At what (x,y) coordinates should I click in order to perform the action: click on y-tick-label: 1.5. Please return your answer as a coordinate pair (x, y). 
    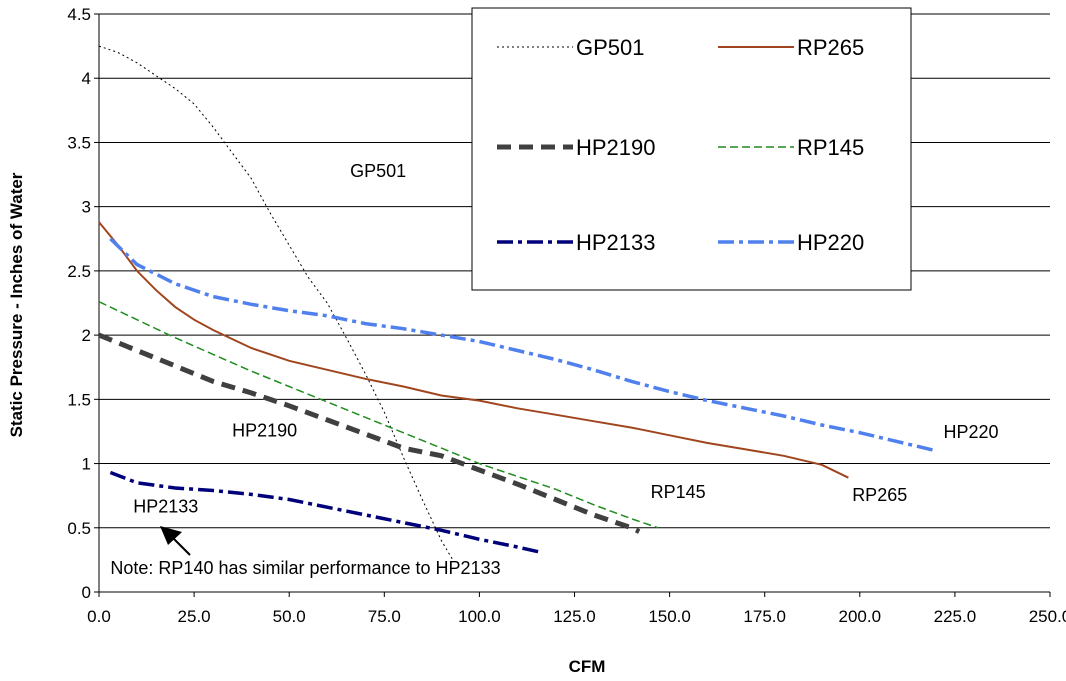
    Looking at the image, I should click on (79, 399).